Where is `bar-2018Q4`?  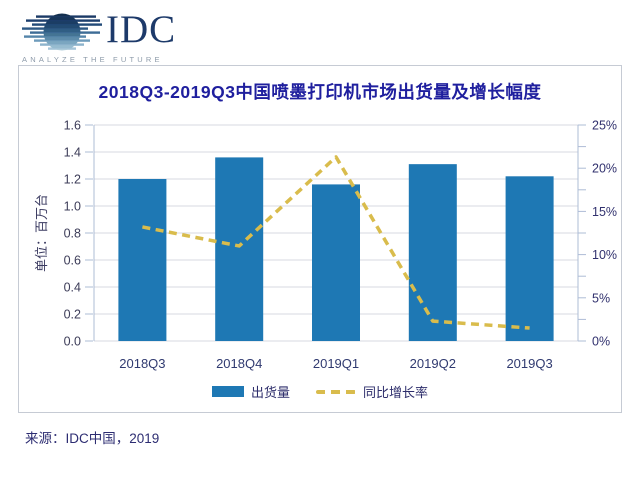
bar-2018Q4 is located at coordinates (239, 249).